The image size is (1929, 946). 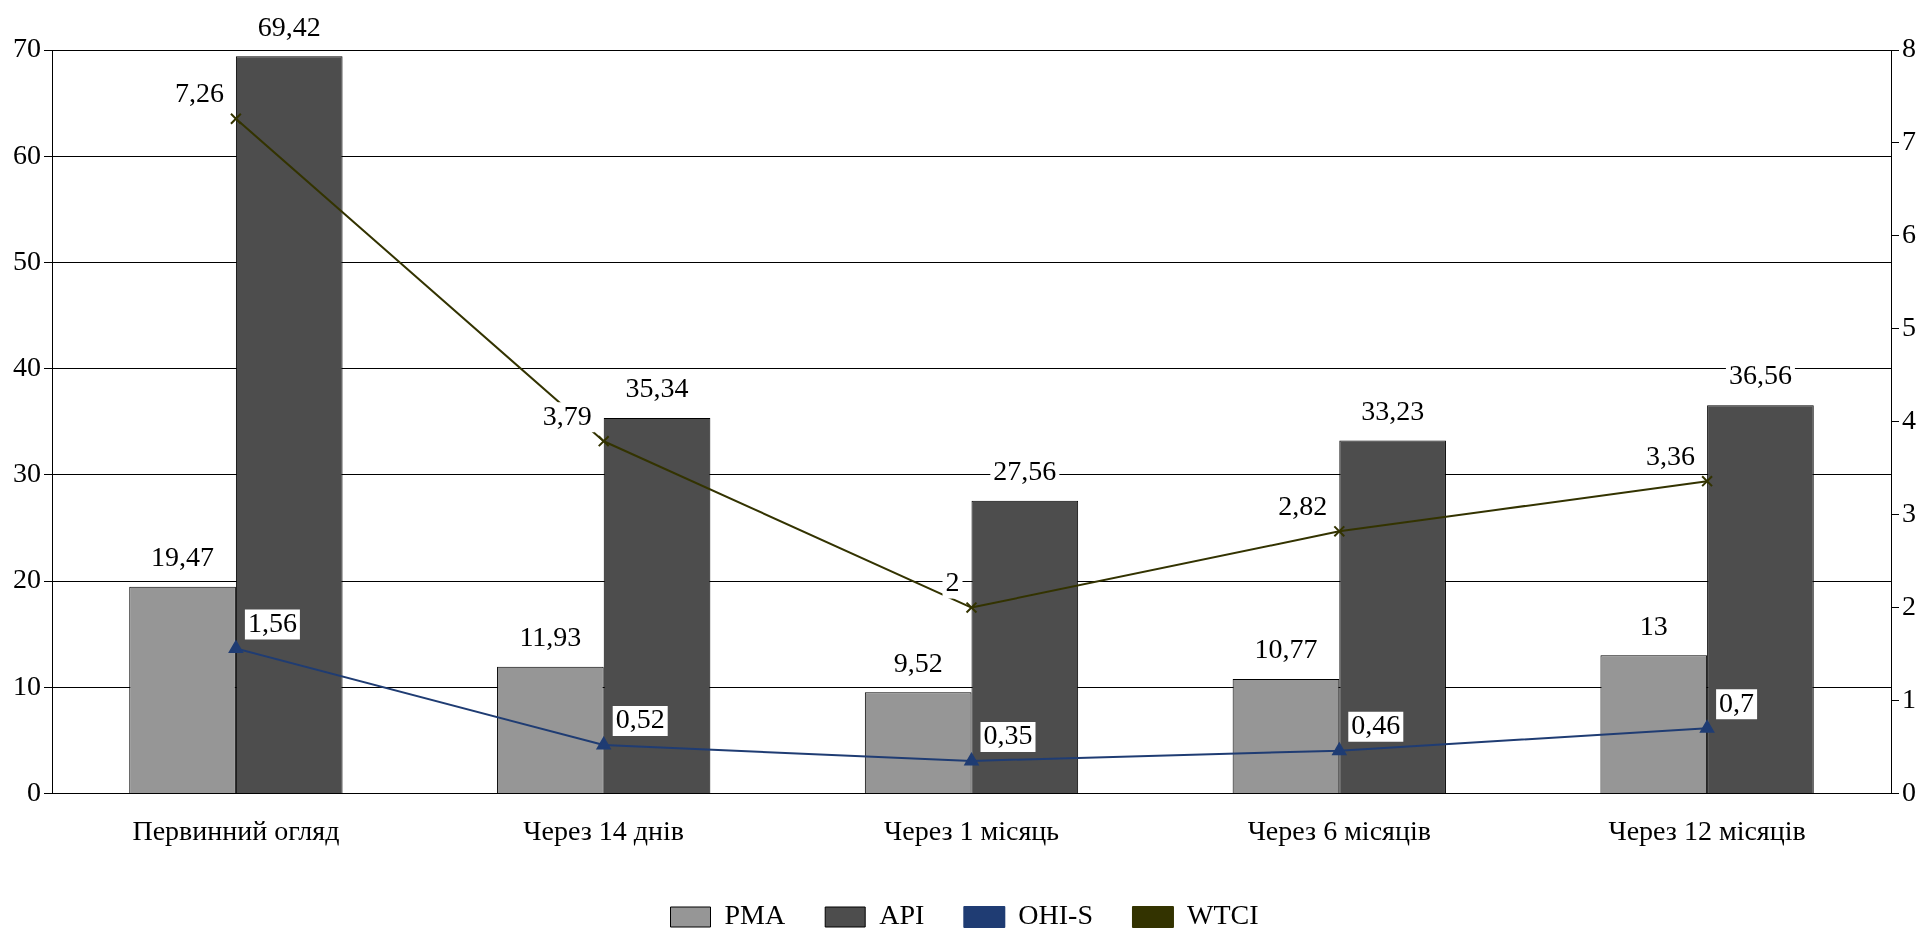 I want to click on y-tick-label: 20, so click(x=27, y=579).